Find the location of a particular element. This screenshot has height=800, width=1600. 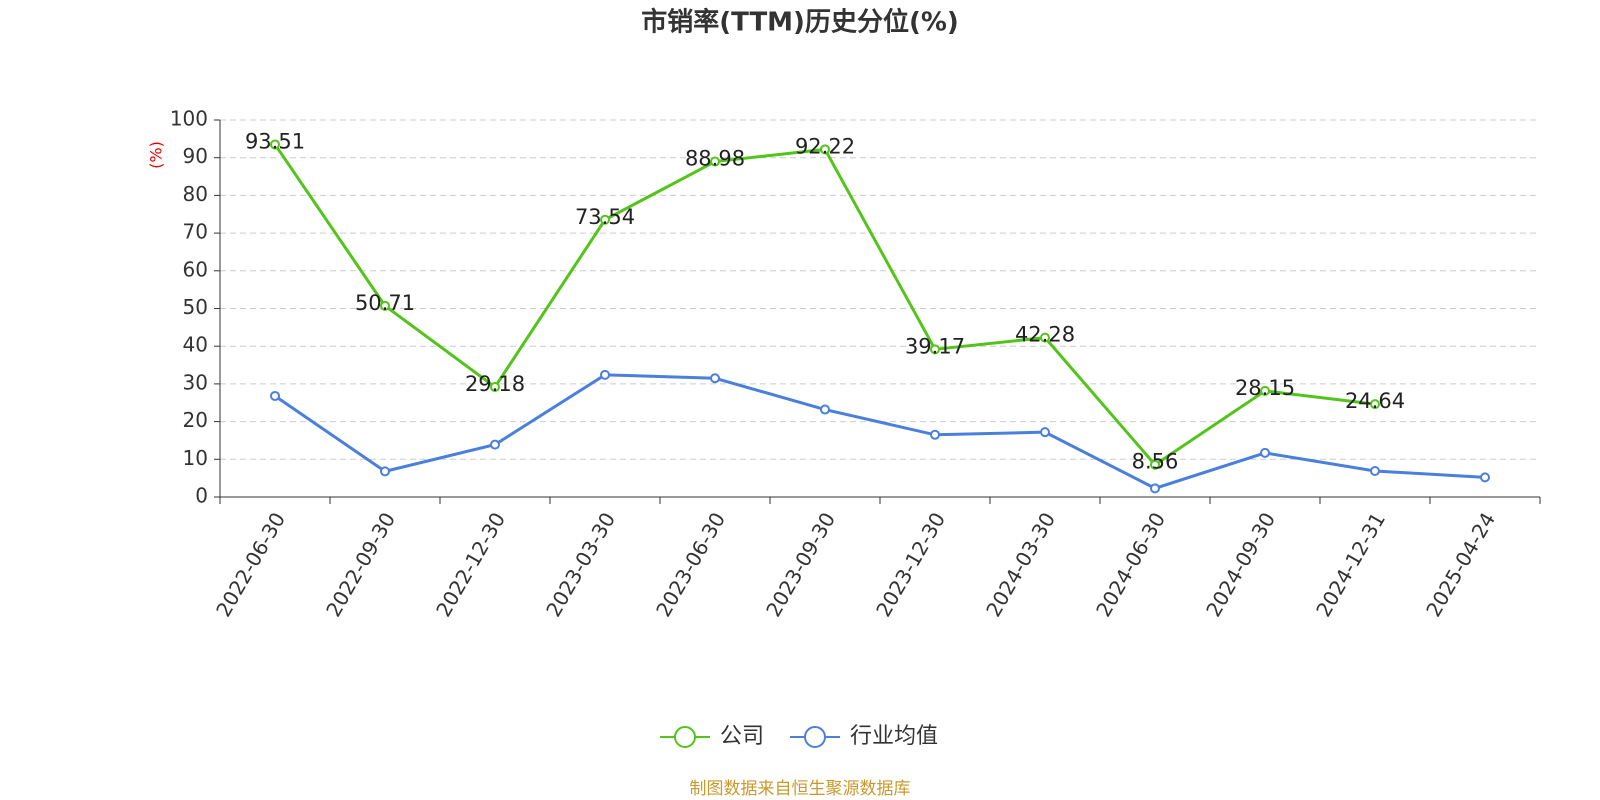

data-label: 42.28 is located at coordinates (1045, 335).